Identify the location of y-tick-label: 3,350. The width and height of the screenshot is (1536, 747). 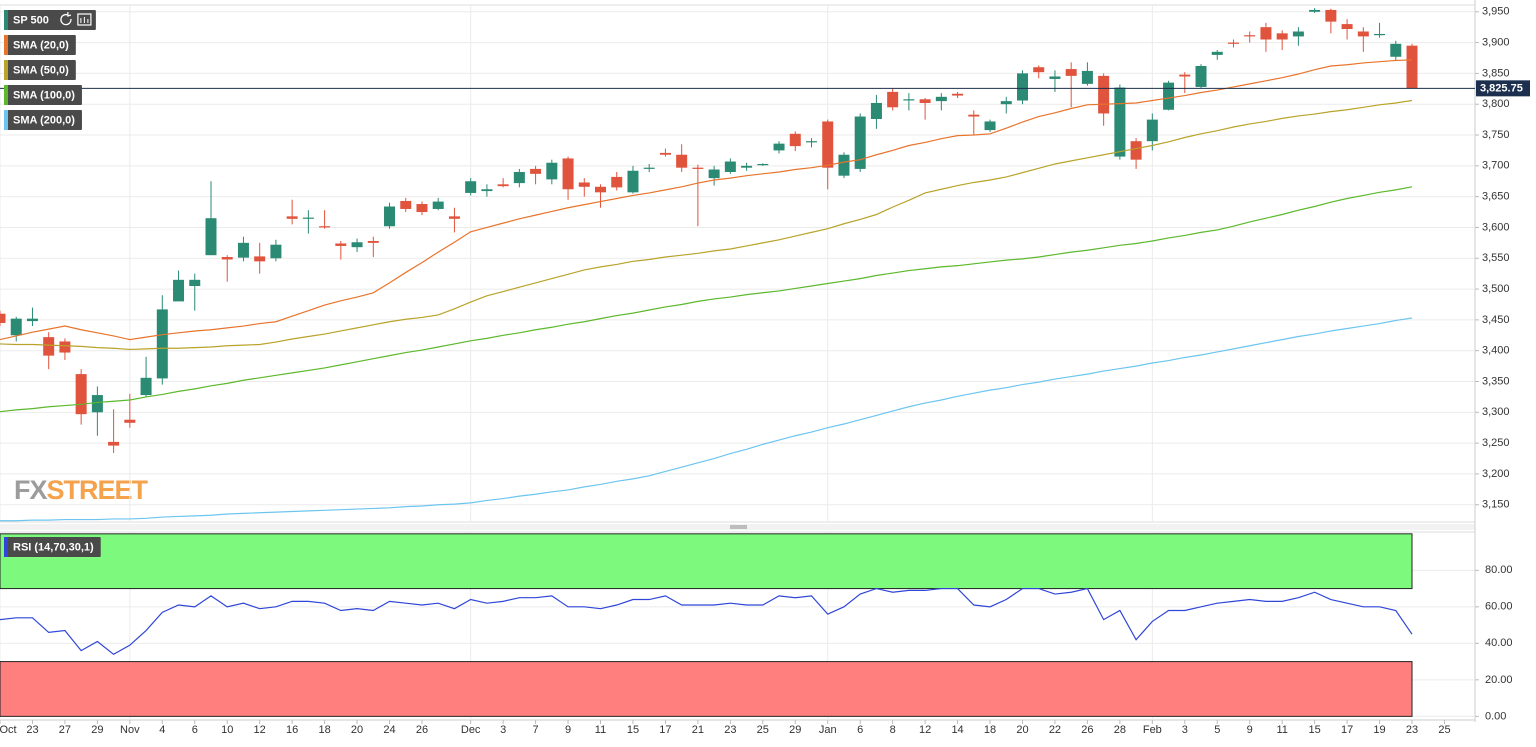
(1496, 381).